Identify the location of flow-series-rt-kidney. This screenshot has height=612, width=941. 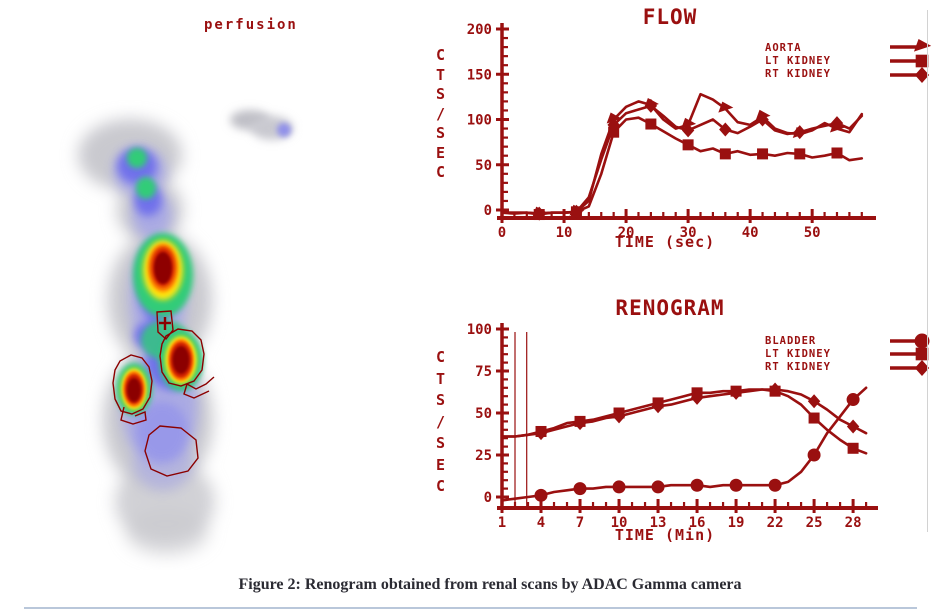
(682, 159).